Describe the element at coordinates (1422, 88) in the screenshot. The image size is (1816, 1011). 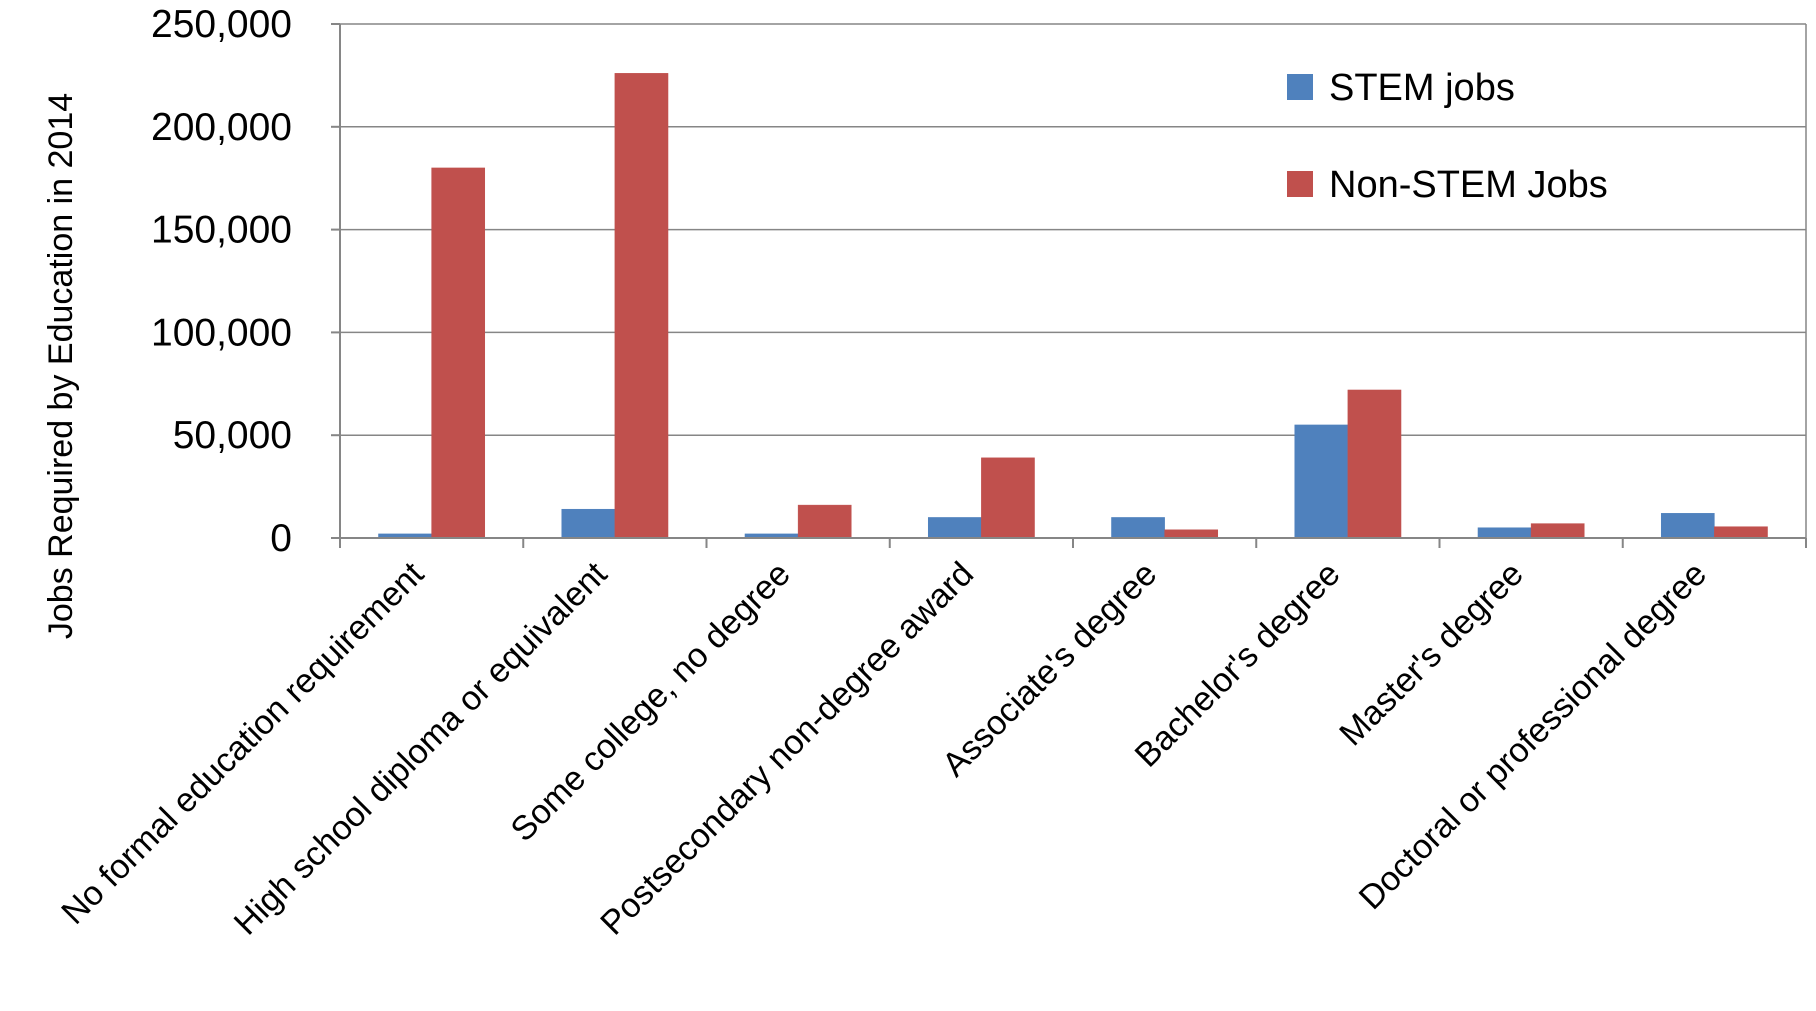
I see `legend-label: STEM jobs` at that location.